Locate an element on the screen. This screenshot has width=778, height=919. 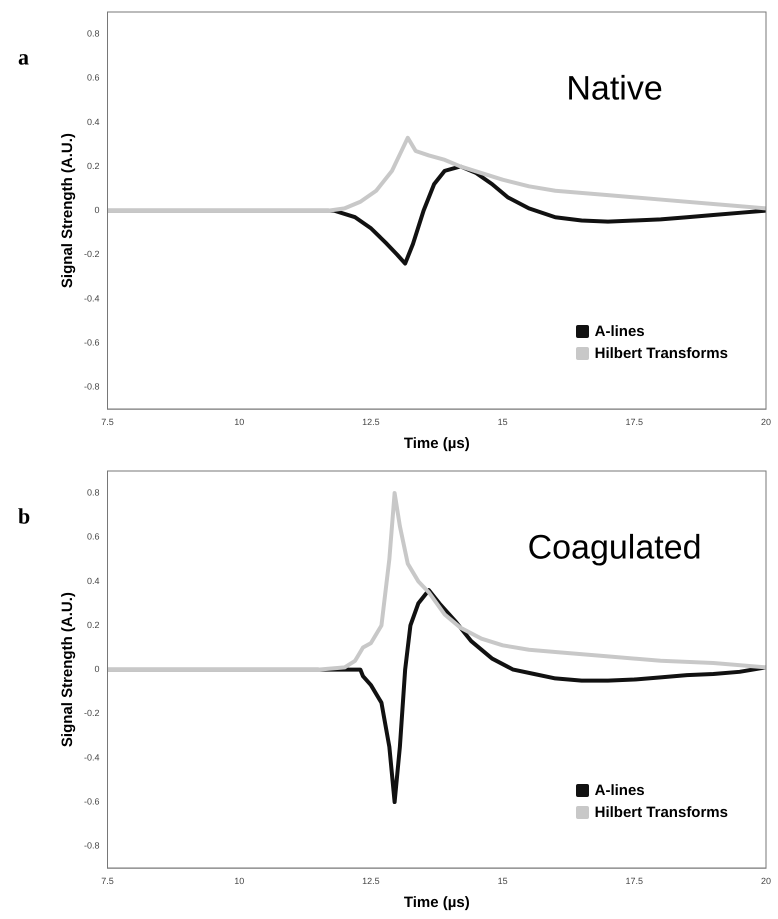
text: a is located at coordinates (23, 57).